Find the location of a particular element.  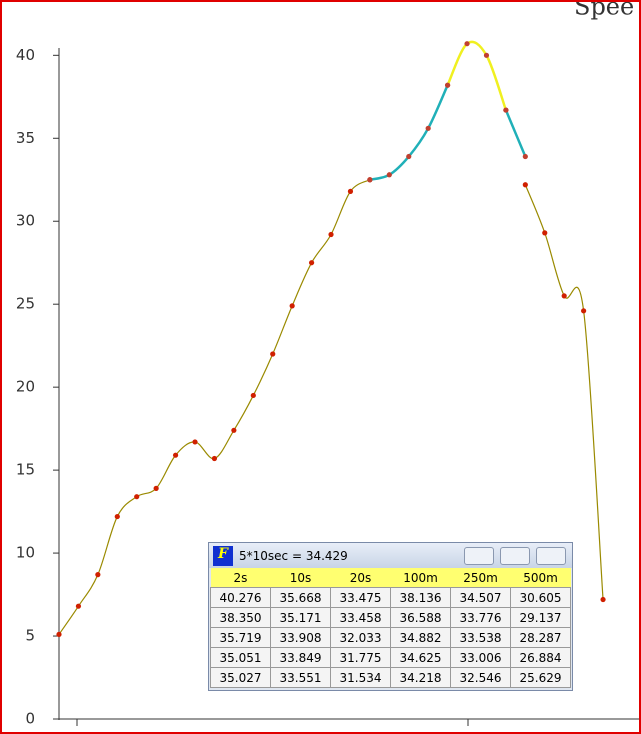

table-cell: 35.171 is located at coordinates (300, 617).